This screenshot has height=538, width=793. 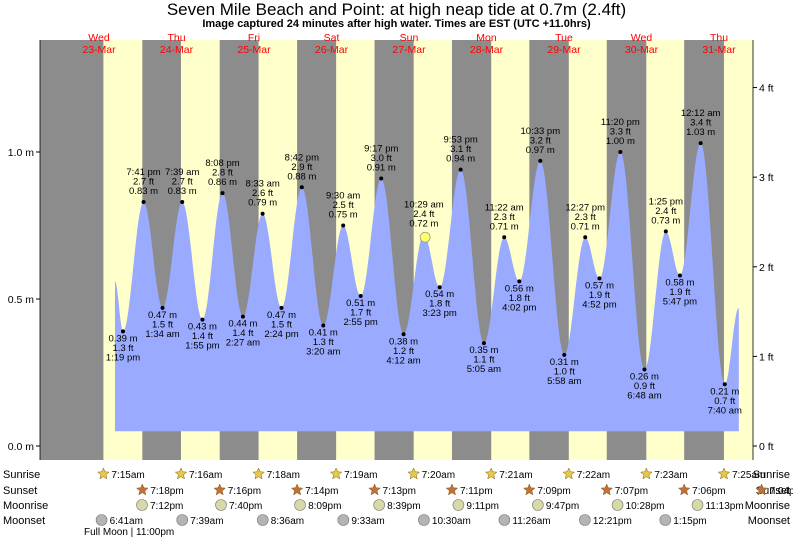 I want to click on sunset-row-label-left: Sunset, so click(x=20, y=491).